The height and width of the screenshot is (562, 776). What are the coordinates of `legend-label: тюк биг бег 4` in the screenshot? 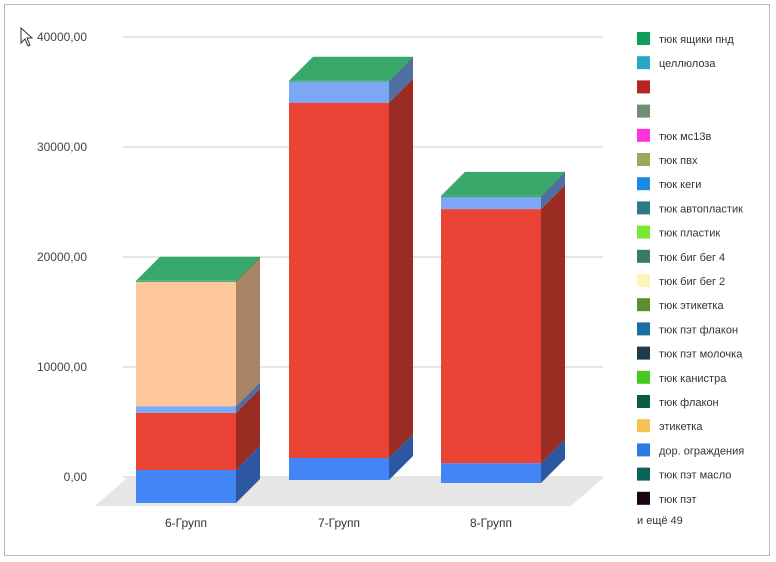 It's located at (692, 258).